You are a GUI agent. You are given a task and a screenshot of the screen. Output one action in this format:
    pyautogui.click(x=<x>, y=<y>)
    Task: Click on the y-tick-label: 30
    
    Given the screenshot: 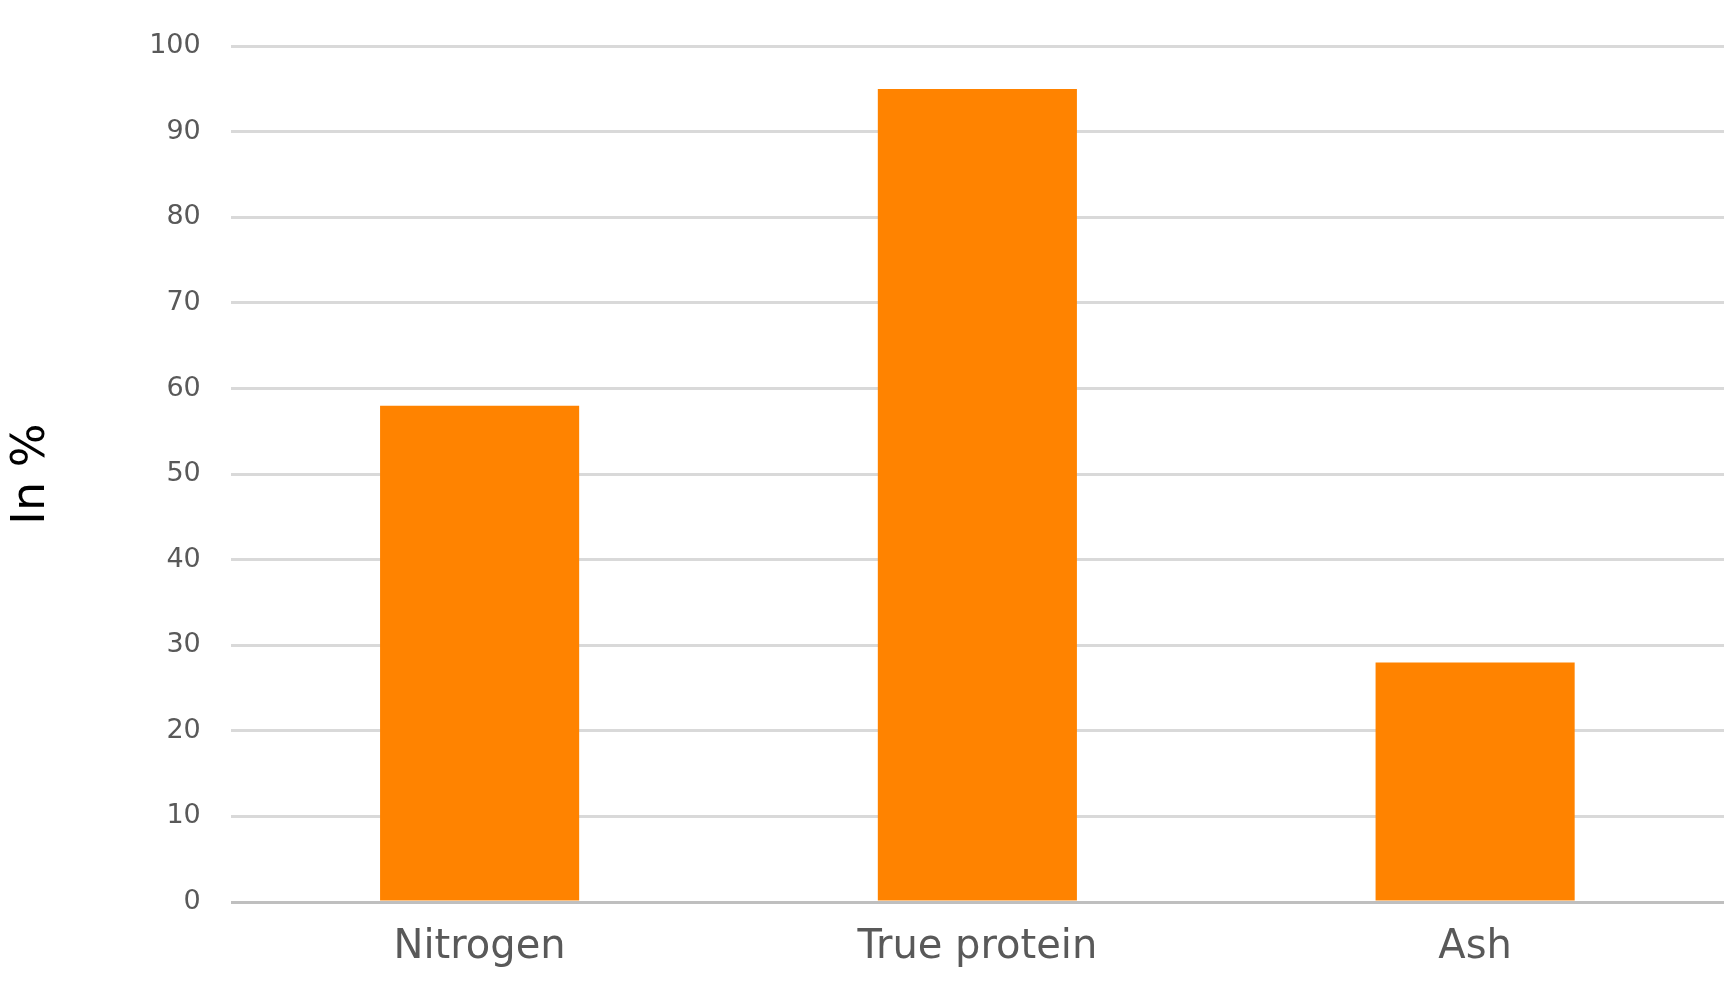 What is the action you would take?
    pyautogui.click(x=183, y=643)
    